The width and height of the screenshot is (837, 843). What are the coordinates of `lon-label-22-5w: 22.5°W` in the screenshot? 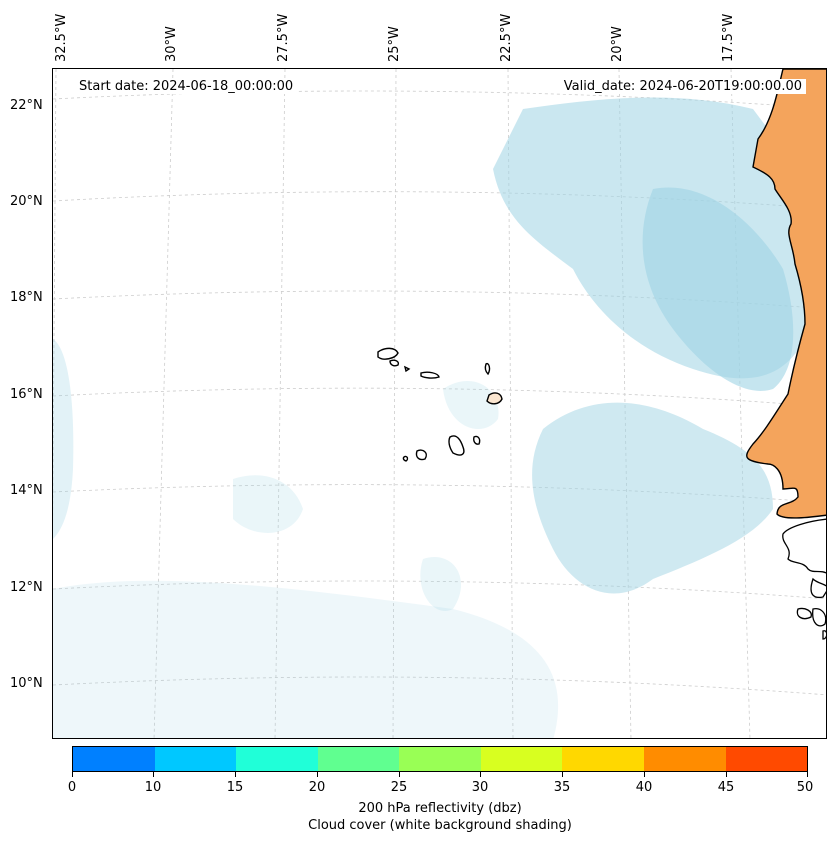 It's located at (506, 37).